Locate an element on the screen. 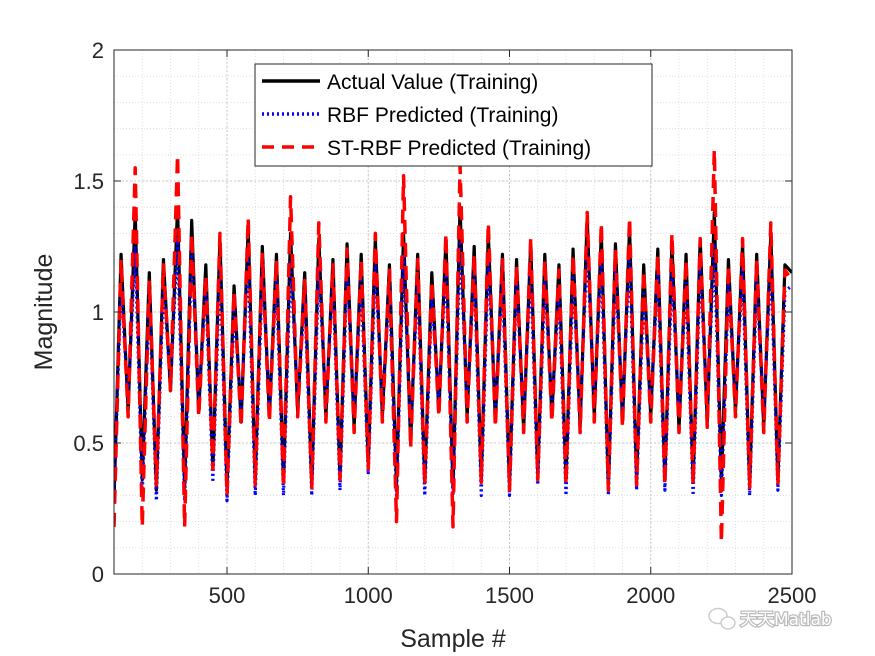 Image resolution: width=875 pixels, height=656 pixels. x-tick-label: 2500 is located at coordinates (792, 595).